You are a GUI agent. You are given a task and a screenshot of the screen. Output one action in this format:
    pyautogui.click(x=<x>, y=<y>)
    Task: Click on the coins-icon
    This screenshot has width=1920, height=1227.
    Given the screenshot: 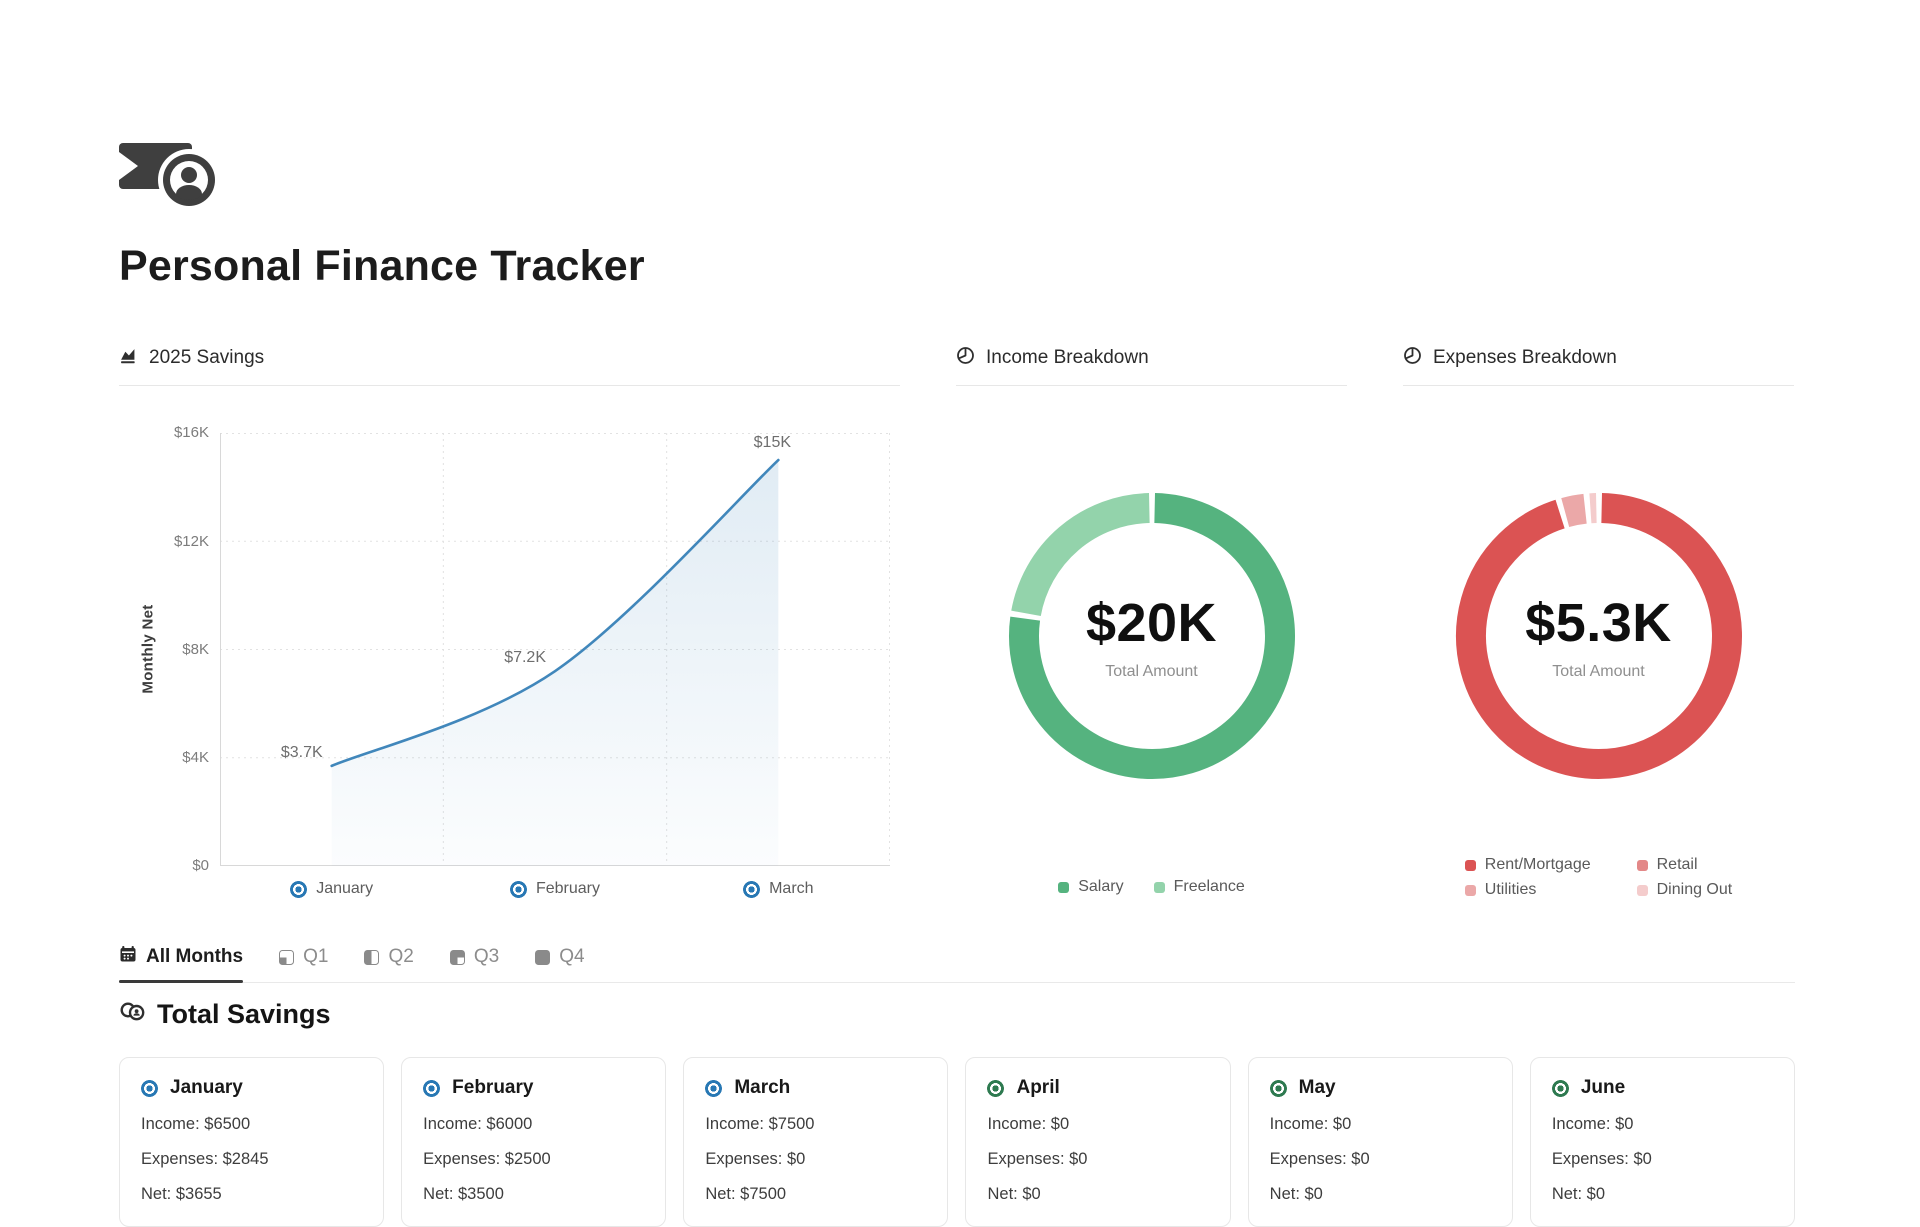 What is the action you would take?
    pyautogui.click(x=132, y=1014)
    